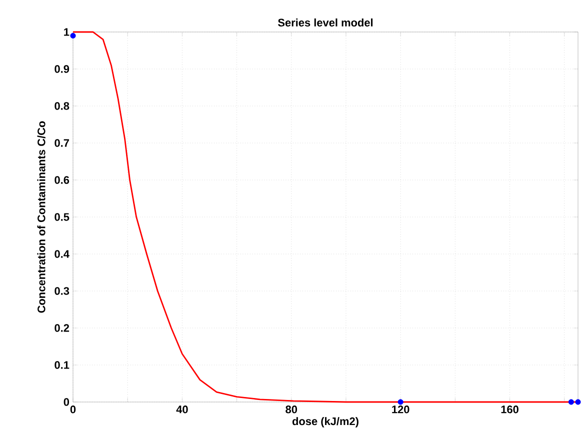 This screenshot has width=587, height=442. I want to click on y-tick-label: 0.6, so click(62, 180).